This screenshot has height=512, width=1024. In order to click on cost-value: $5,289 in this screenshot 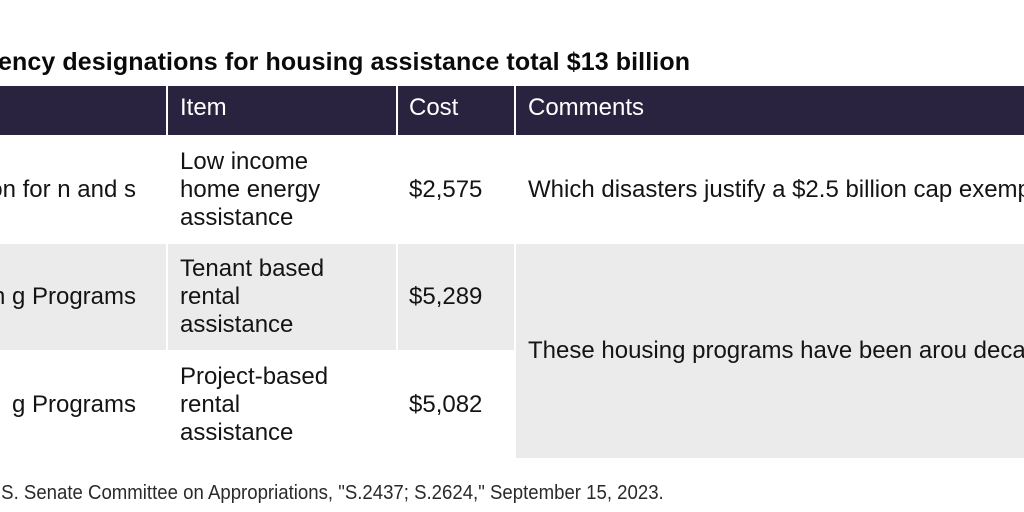, I will do `click(446, 296)`.